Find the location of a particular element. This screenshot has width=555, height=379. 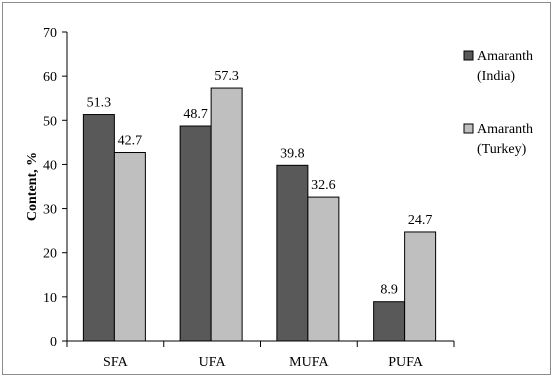

y-tick-label: 40 is located at coordinates (50, 165).